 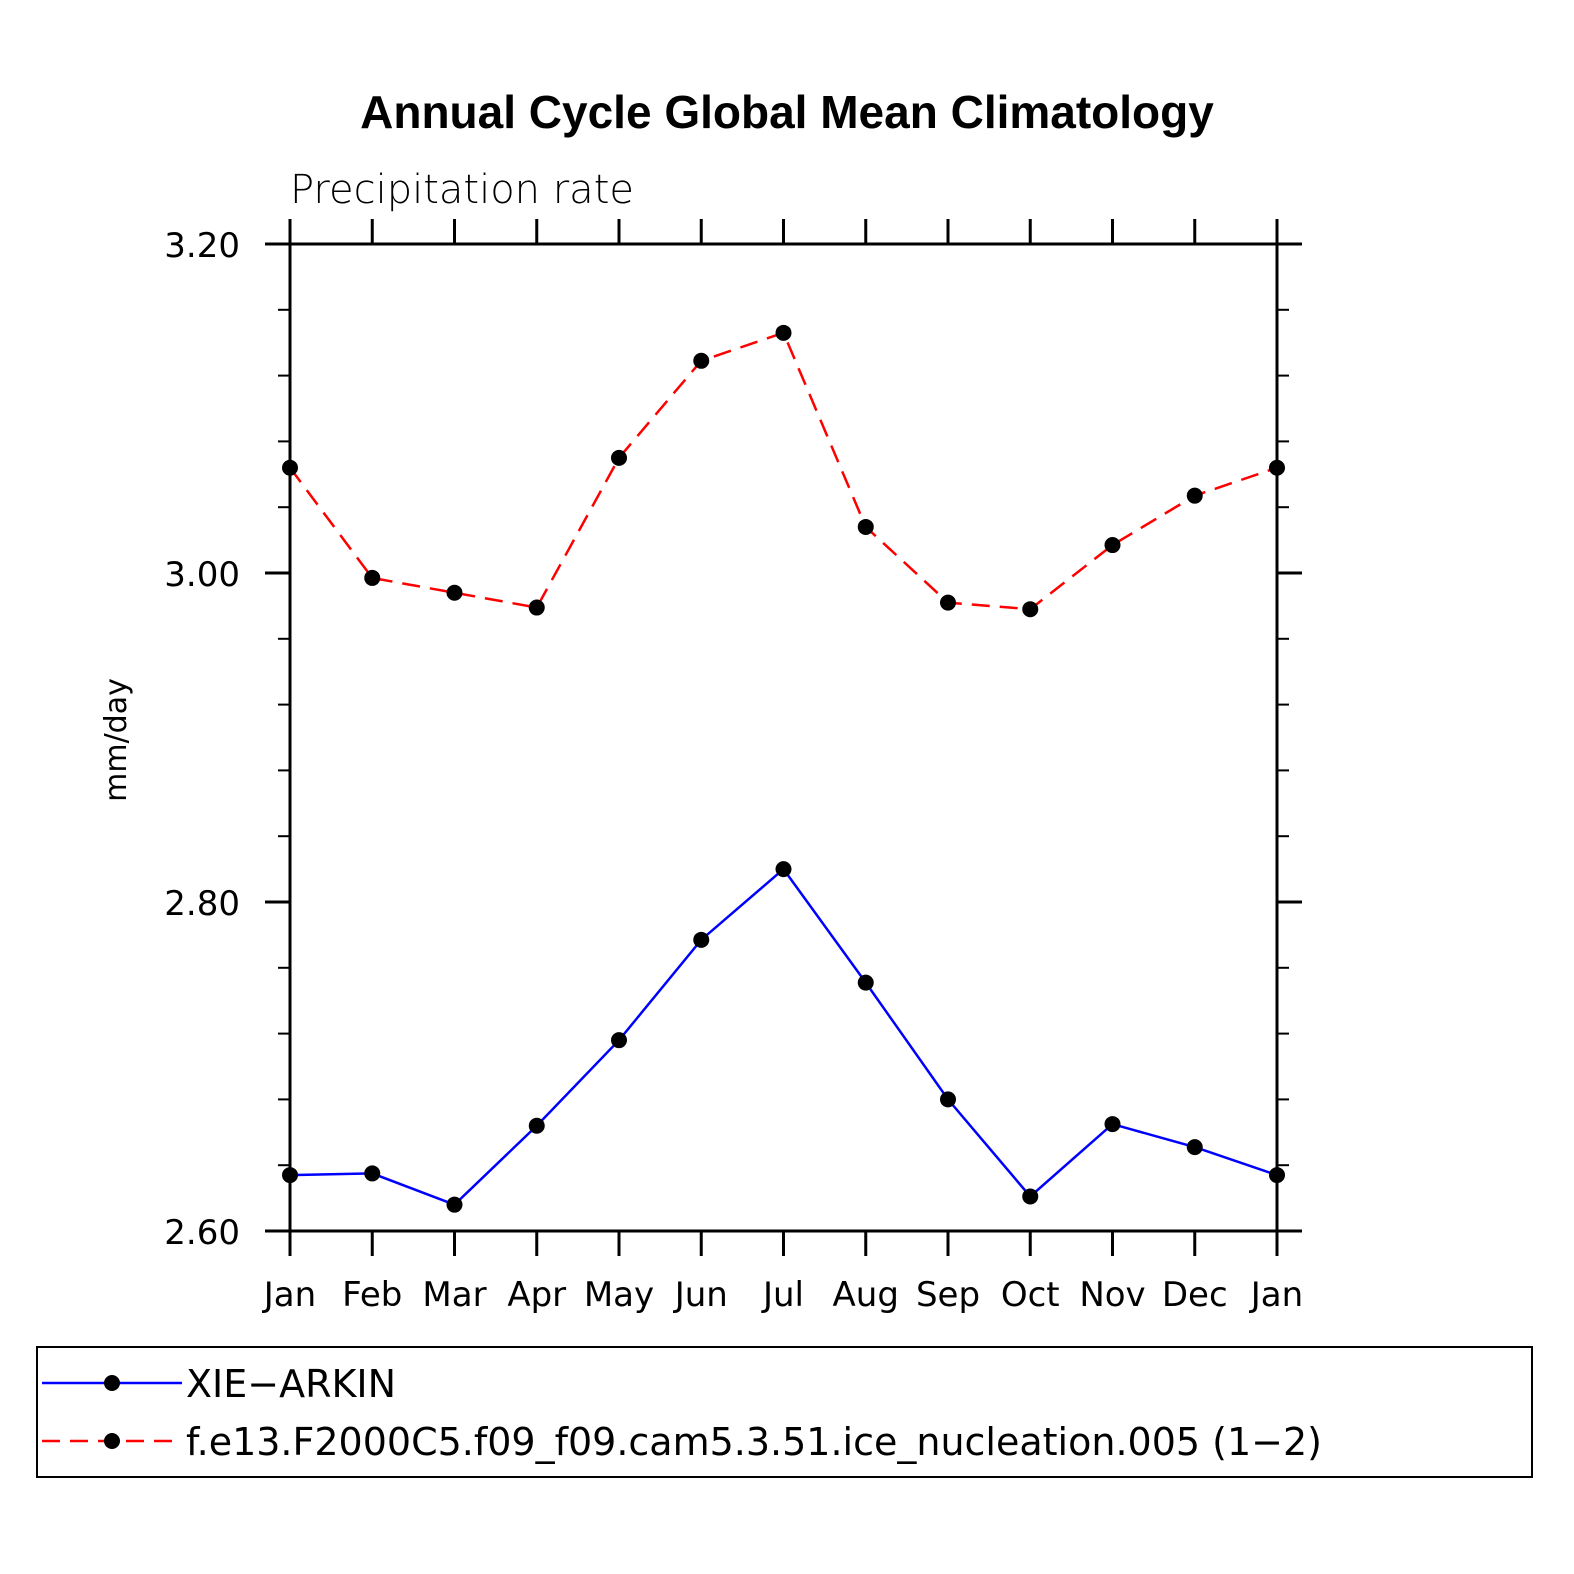 I want to click on y-axis-label: mm/day, so click(x=116, y=740).